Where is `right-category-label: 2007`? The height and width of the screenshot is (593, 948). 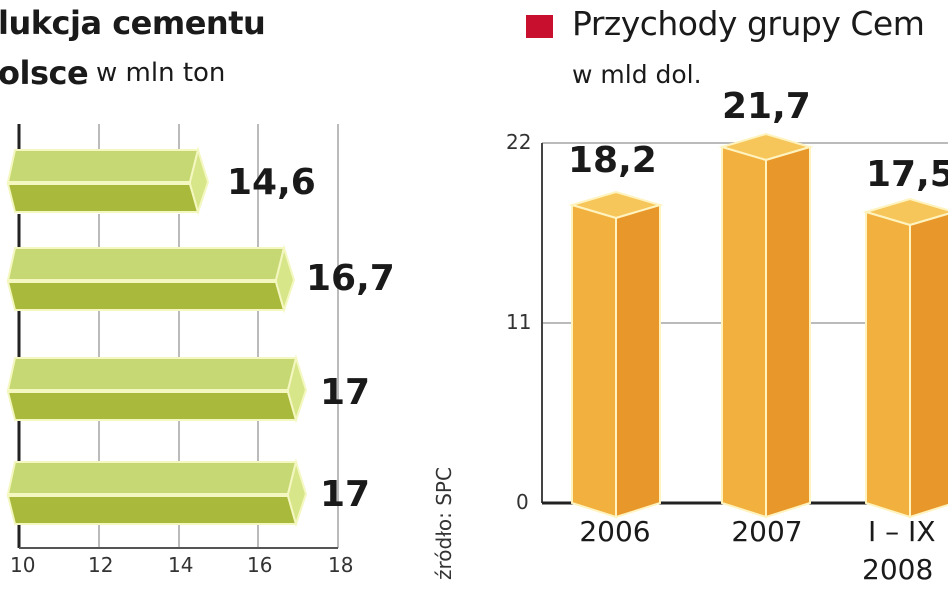
right-category-label: 2007 is located at coordinates (767, 531).